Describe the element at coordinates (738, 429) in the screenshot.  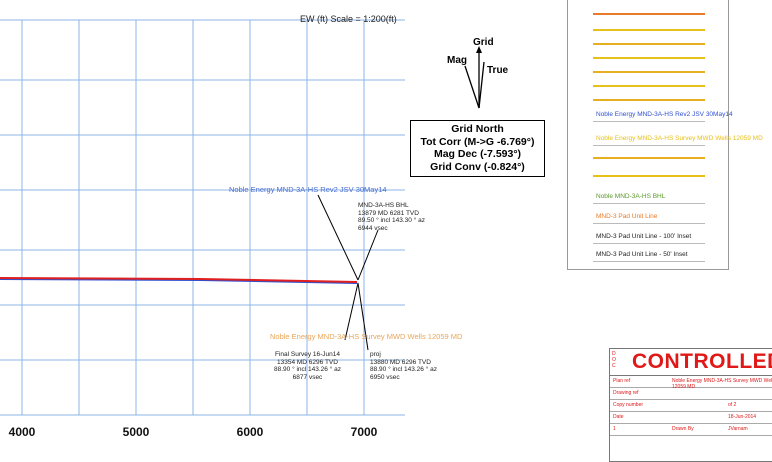
I see `controlled-cell: JVarnam` at that location.